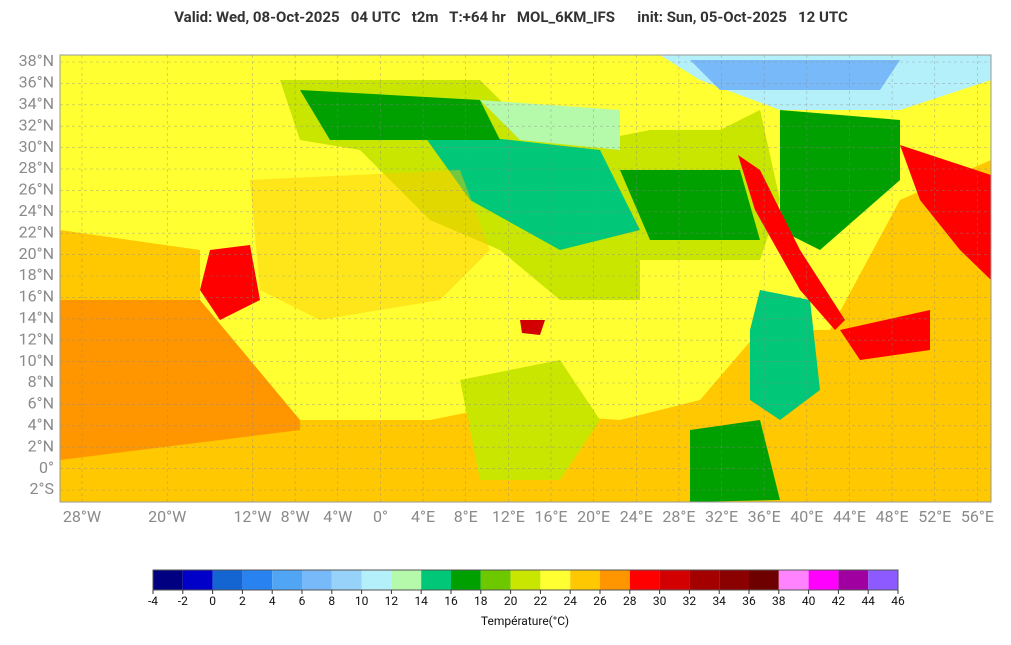  I want to click on lon-label: 12°W, so click(252, 516).